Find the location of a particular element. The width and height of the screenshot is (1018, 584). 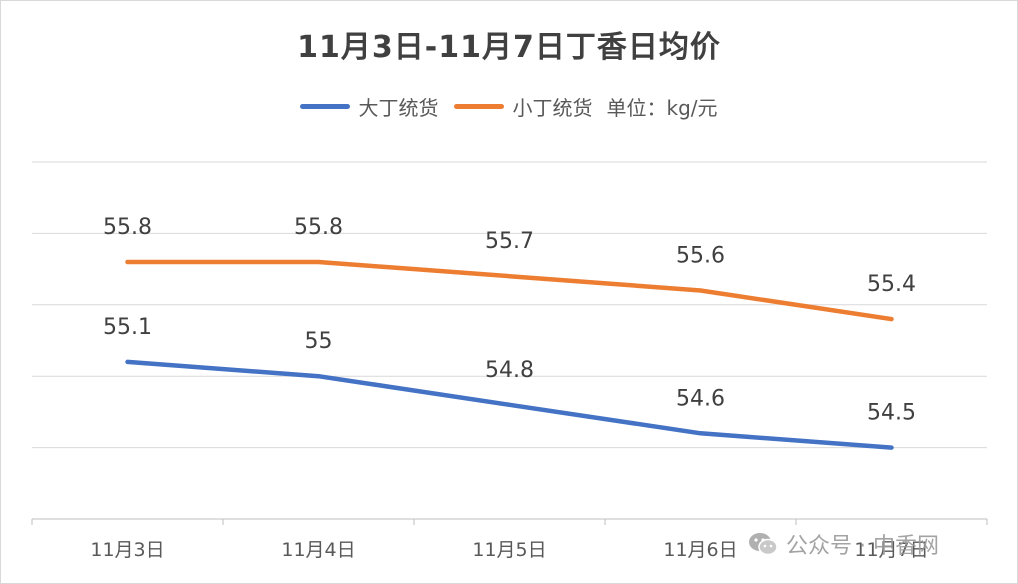

x-tick-label: 11月6日 is located at coordinates (700, 550).